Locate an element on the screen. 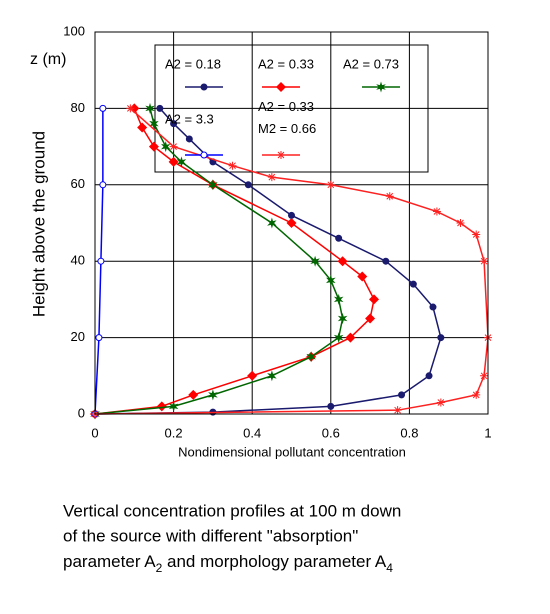 This screenshot has width=550, height=614. legend-label: A2 = 0.33 M2 = 0.66 is located at coordinates (287, 117).